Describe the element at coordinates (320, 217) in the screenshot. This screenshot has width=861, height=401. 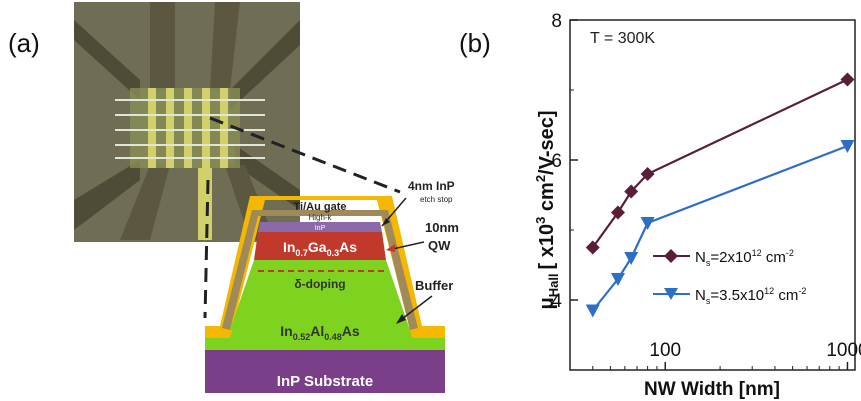
I see `highk-label: High-k` at that location.